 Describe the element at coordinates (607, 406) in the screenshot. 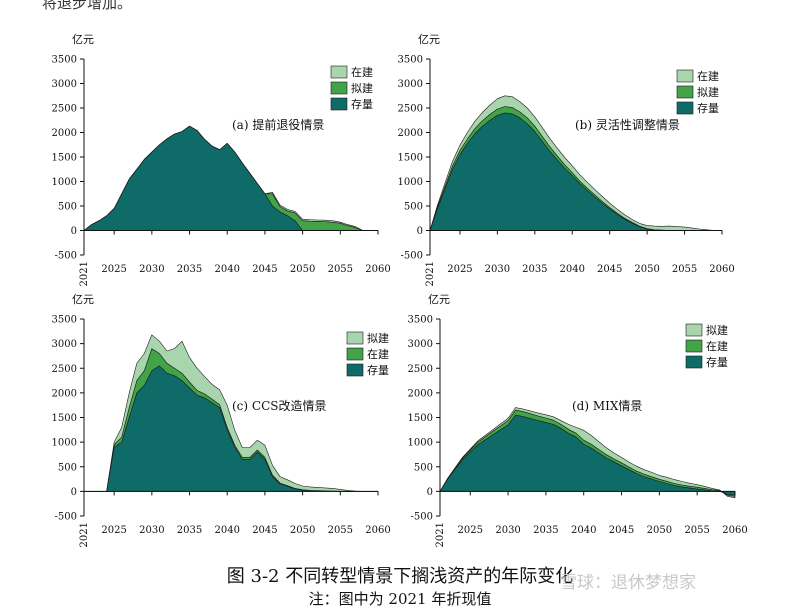

I see `panel-title: (d) MIX情景` at that location.